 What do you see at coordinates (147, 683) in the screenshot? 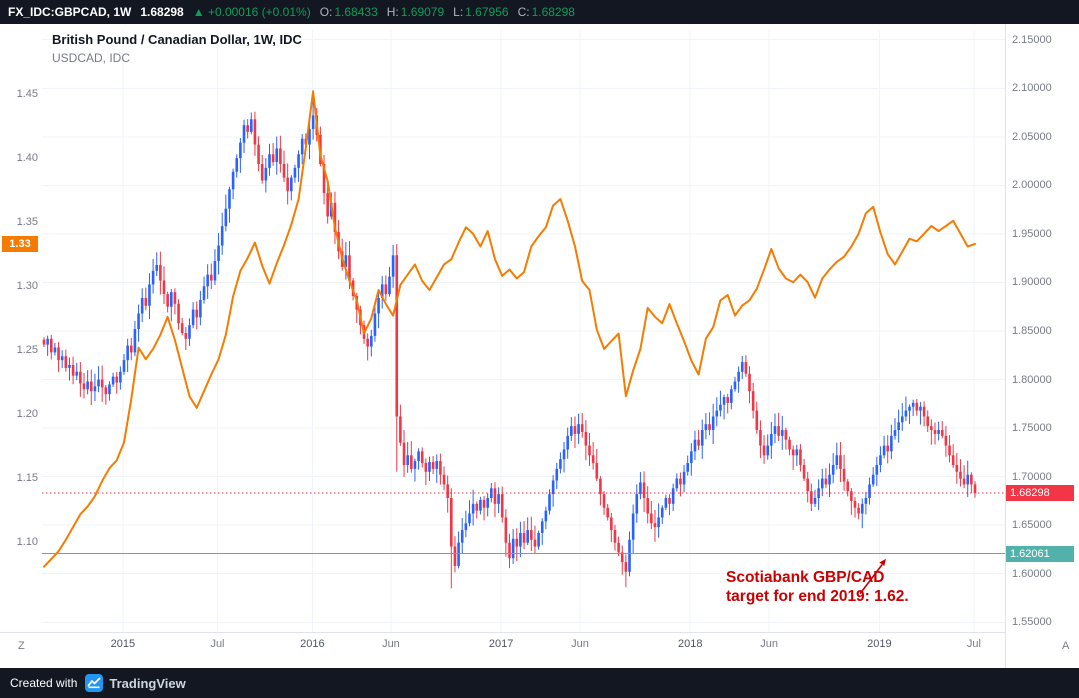
I see `tradingview-wordmark: TradingView` at bounding box center [147, 683].